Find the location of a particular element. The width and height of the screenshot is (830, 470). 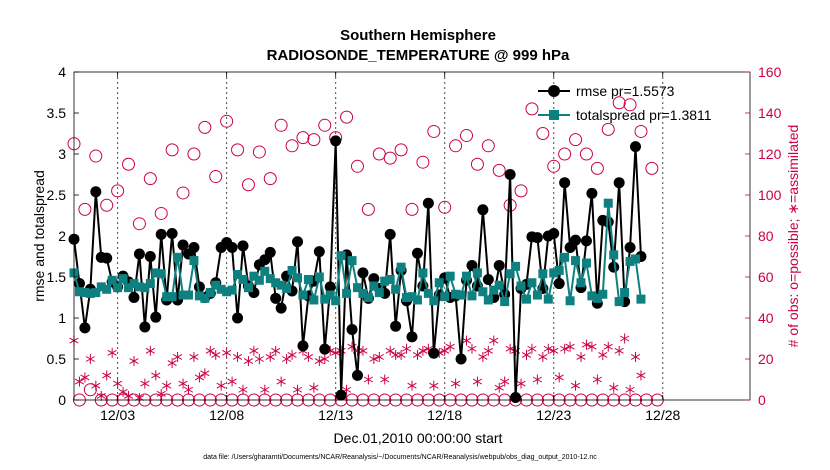

x-tick-label: 12/23 is located at coordinates (553, 415).